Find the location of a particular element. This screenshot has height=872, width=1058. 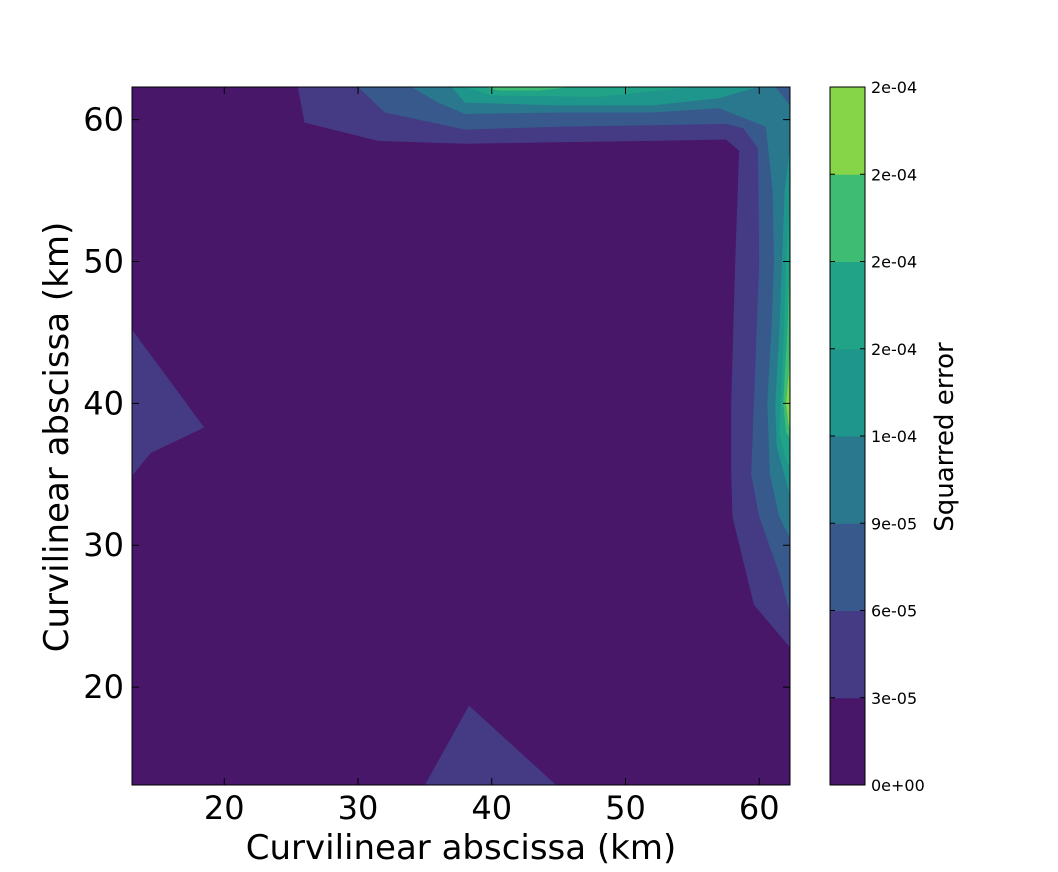

colorbar-tick-label: 1e-04 is located at coordinates (894, 436).